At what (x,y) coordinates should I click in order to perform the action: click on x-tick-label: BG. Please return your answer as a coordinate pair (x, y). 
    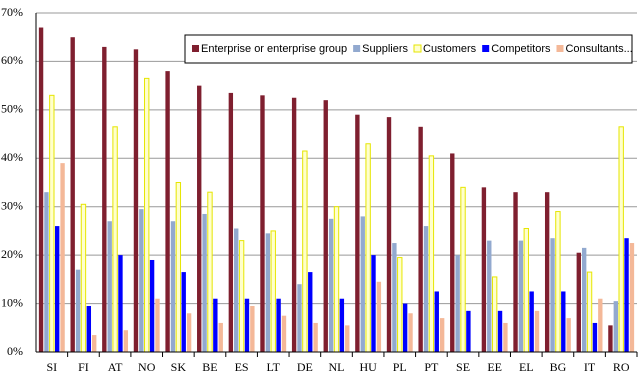
    Looking at the image, I should click on (558, 367).